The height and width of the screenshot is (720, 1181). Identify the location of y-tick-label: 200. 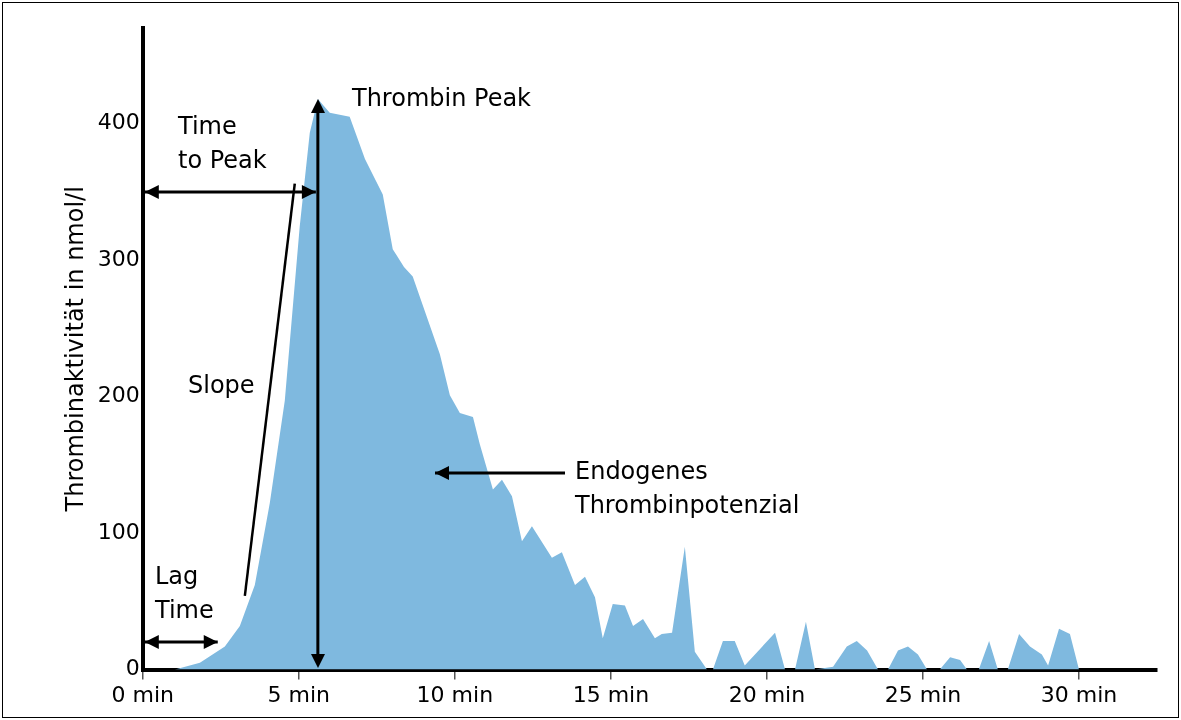
(118, 395).